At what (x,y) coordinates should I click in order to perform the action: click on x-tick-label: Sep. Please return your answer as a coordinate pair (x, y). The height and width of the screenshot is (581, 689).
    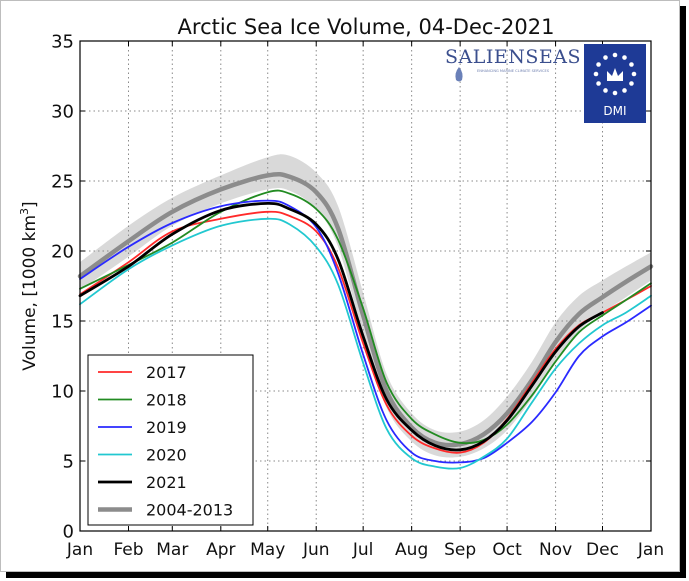
    Looking at the image, I should click on (460, 550).